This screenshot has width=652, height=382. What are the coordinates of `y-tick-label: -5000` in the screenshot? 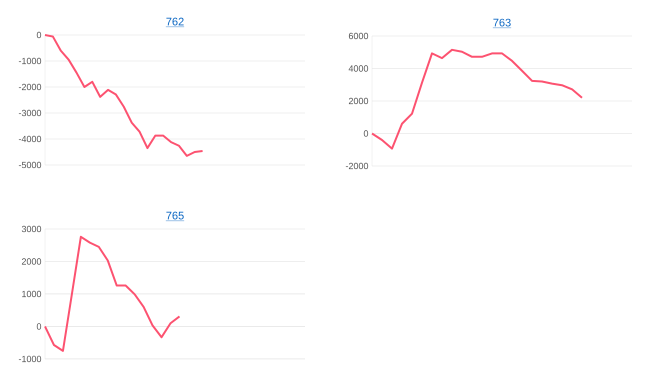 It's located at (30, 165).